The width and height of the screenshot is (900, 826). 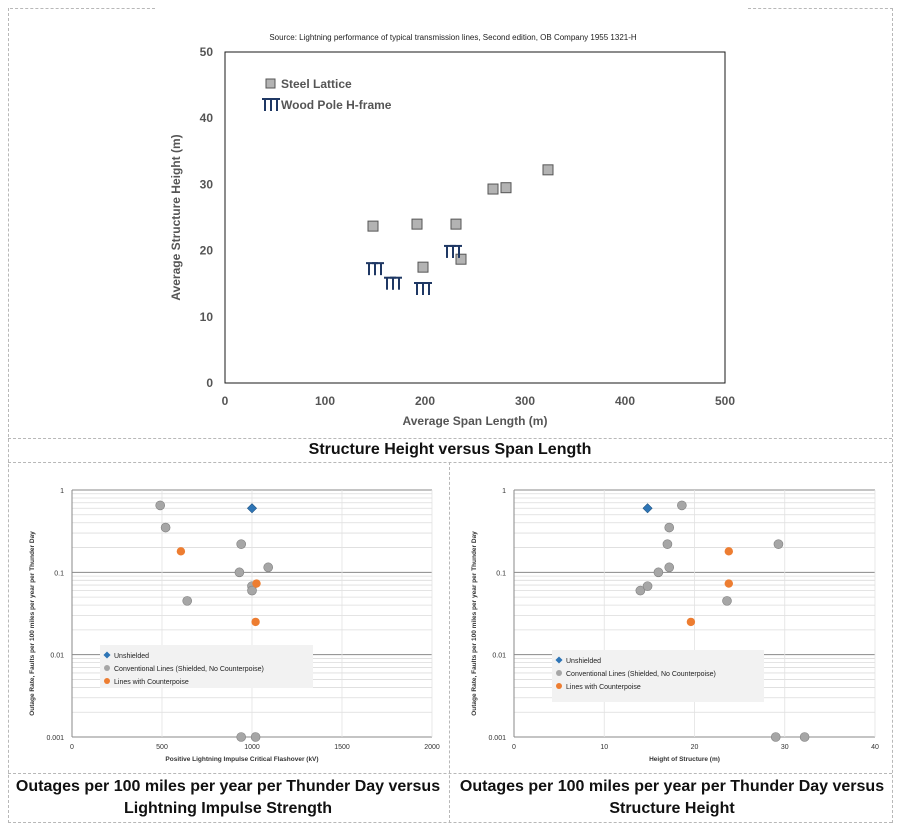 What do you see at coordinates (209, 383) in the screenshot?
I see `y-tick-label: 0` at bounding box center [209, 383].